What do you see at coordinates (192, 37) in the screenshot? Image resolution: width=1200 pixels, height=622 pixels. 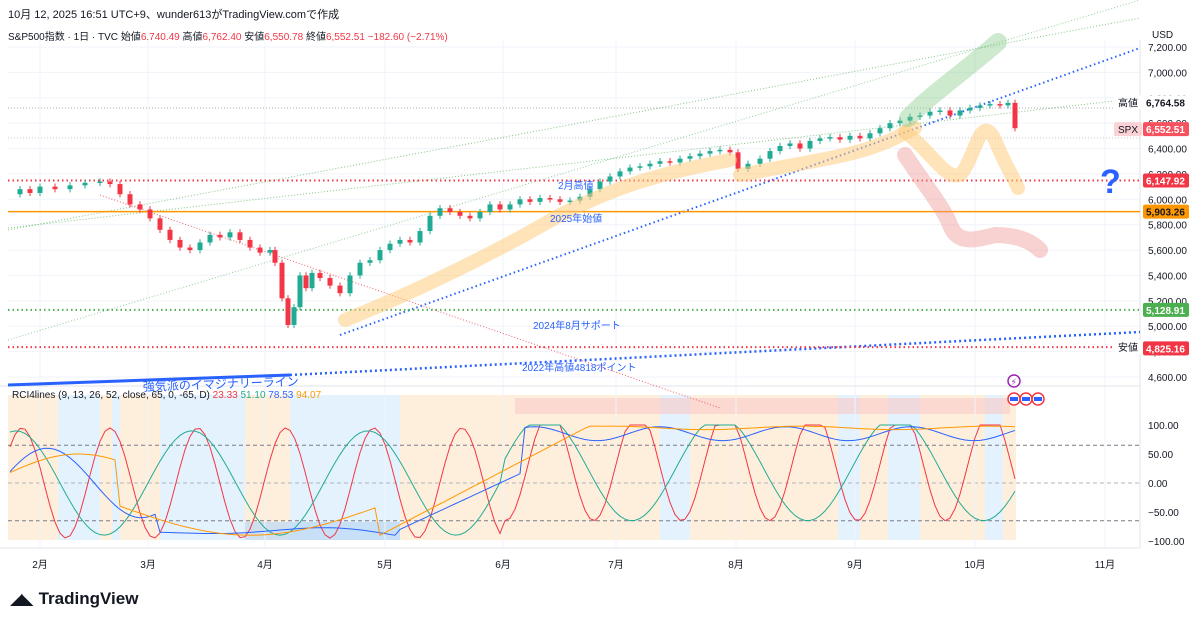 I see `high-label: 高値` at bounding box center [192, 37].